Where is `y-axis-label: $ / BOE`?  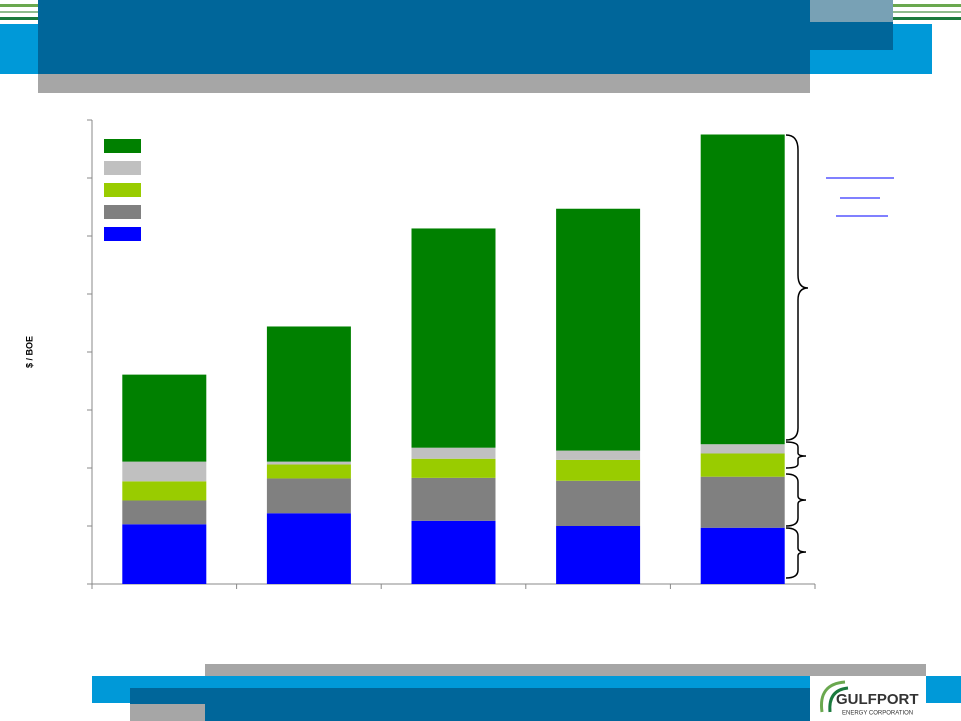 y-axis-label: $ / BOE is located at coordinates (29, 352).